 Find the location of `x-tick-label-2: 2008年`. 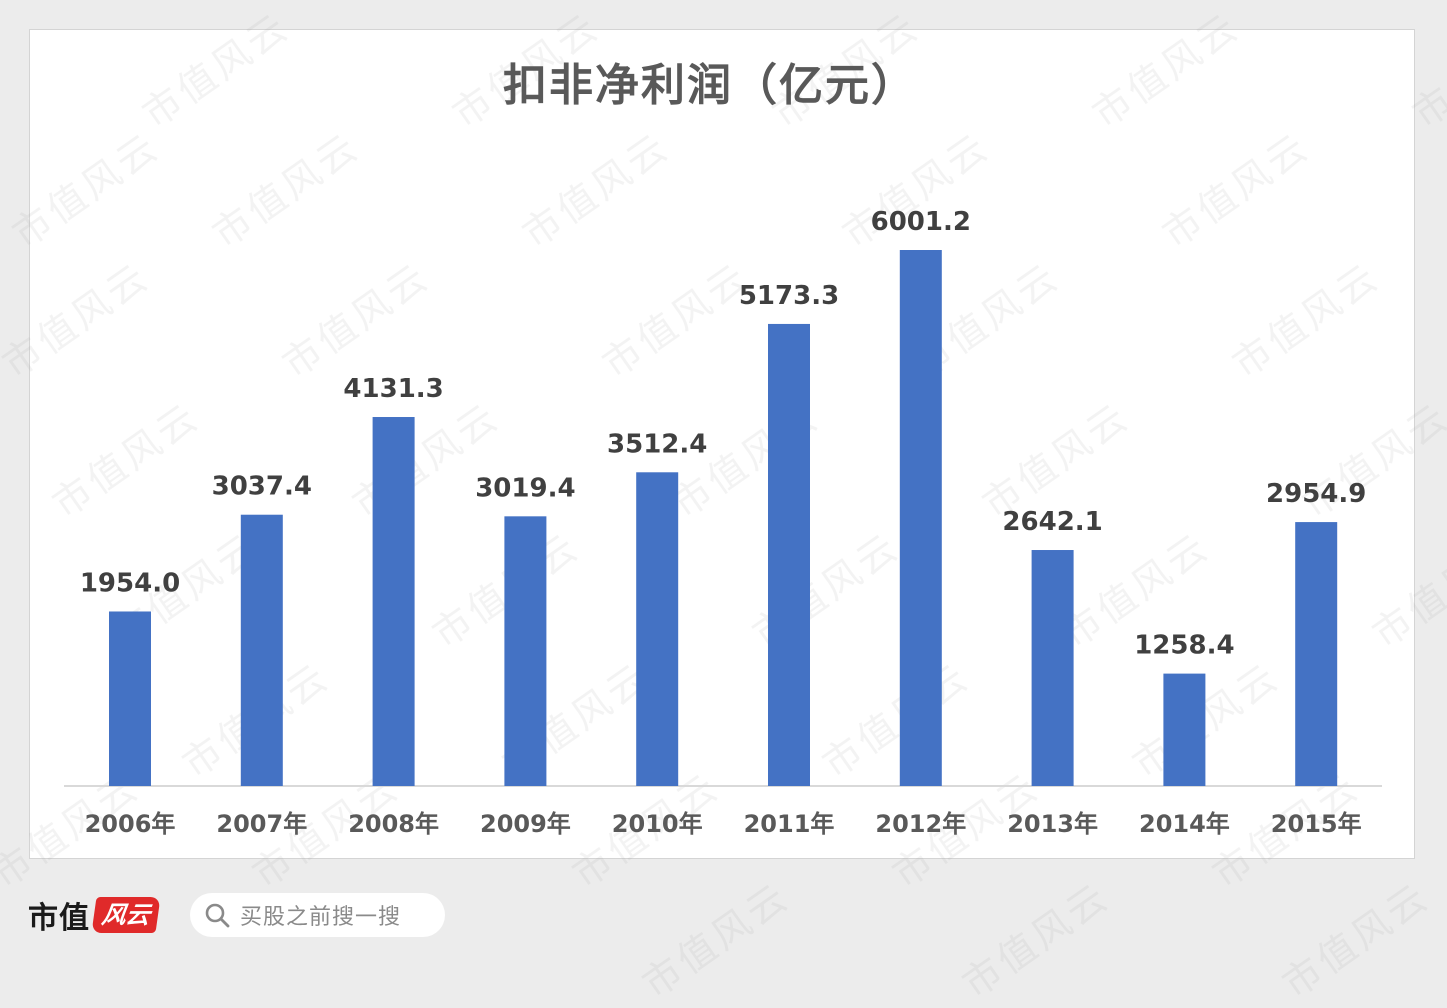

x-tick-label-2: 2008年 is located at coordinates (393, 824).